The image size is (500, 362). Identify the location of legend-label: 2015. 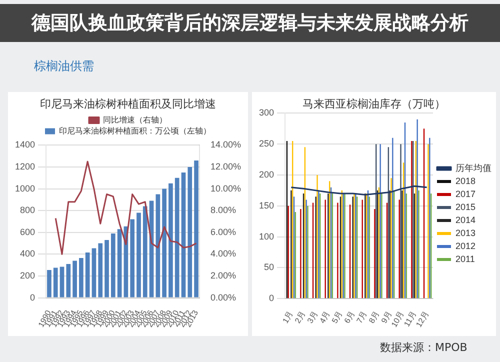
(466, 207).